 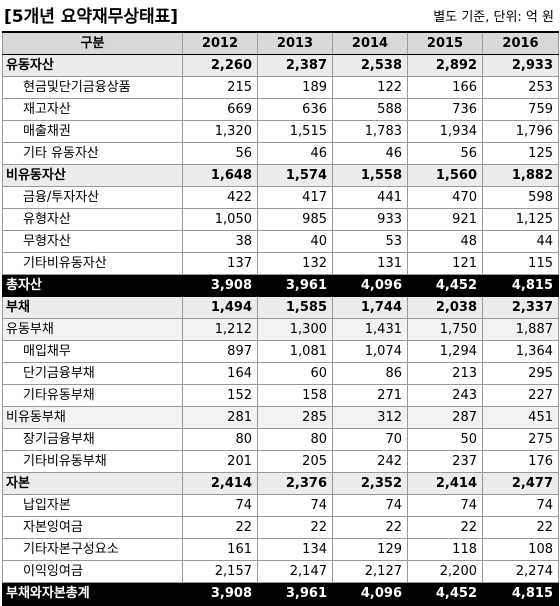 I want to click on value-cell: 38, so click(x=220, y=241).